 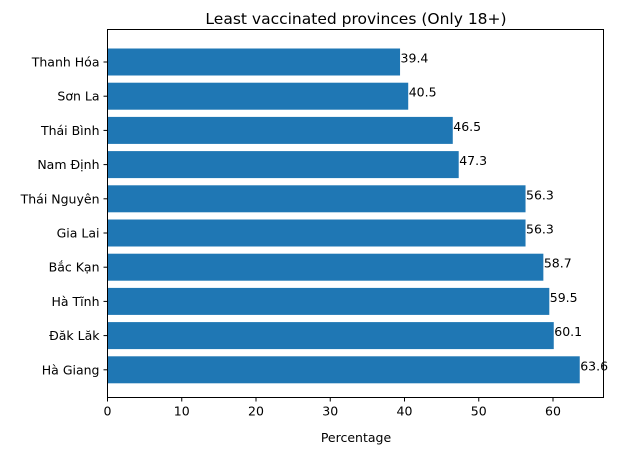 I want to click on y-tick-label: Nam Định, so click(x=68, y=164).